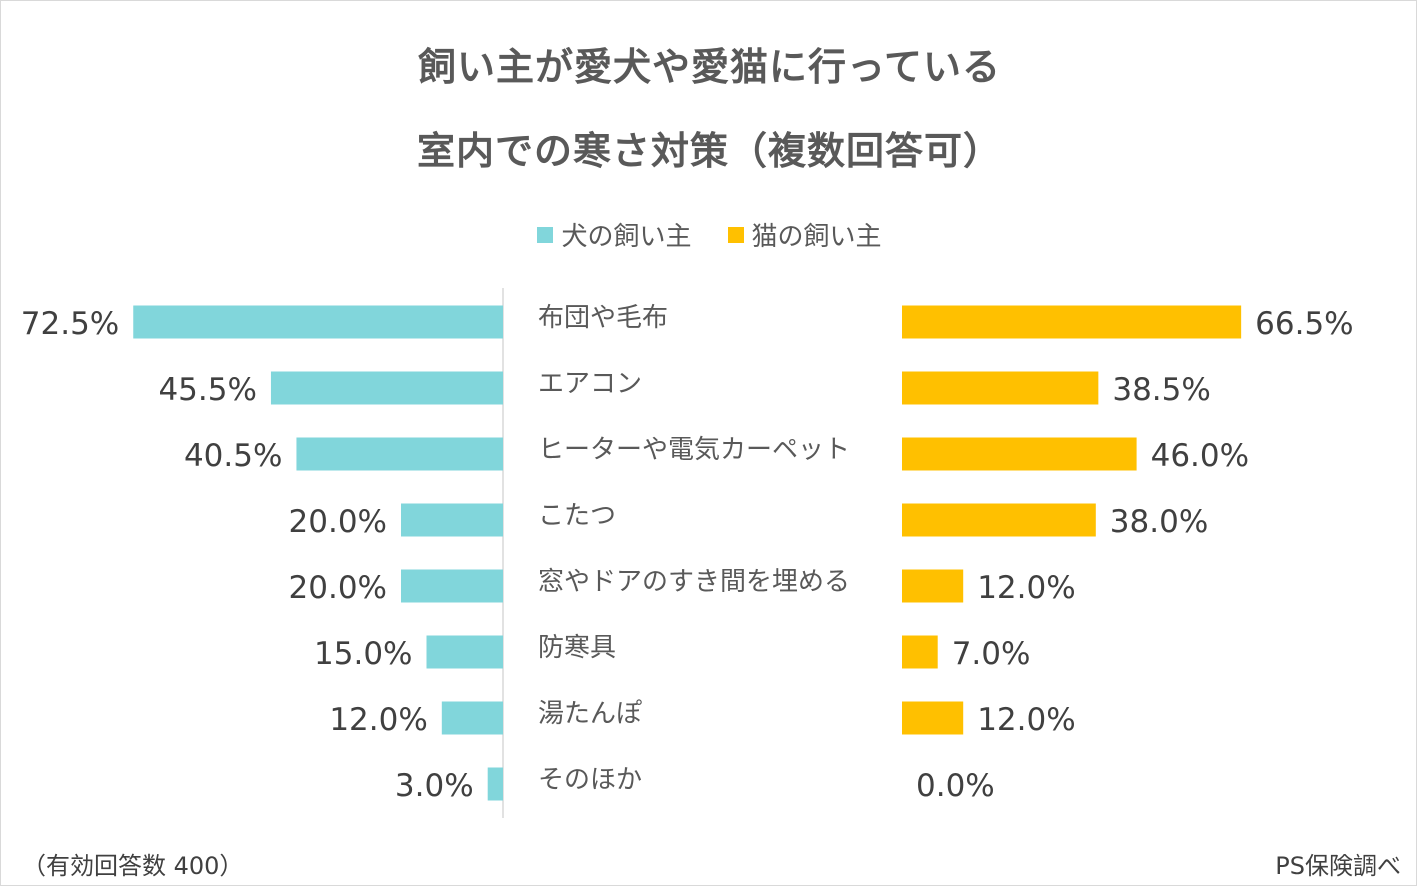 The height and width of the screenshot is (888, 1419). What do you see at coordinates (709, 151) in the screenshot?
I see `chart-title-line-2: 室内での寒さ対策（複数回答可）` at bounding box center [709, 151].